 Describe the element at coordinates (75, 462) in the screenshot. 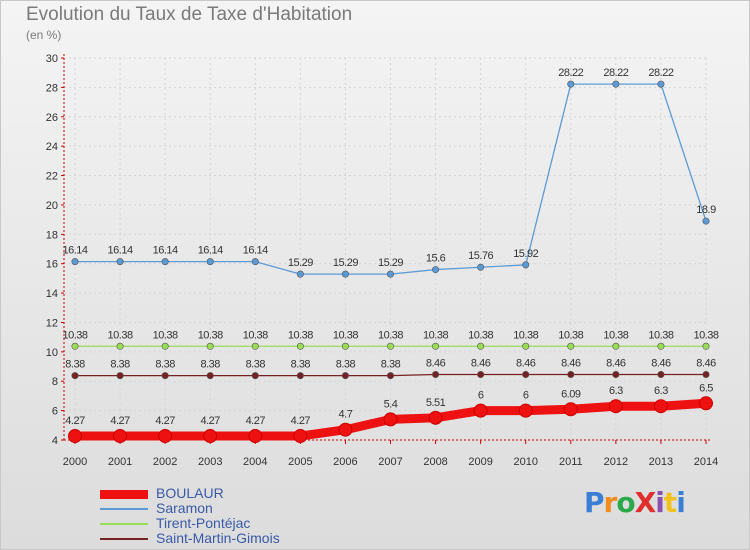

I see `x-tick-label: 2000` at that location.